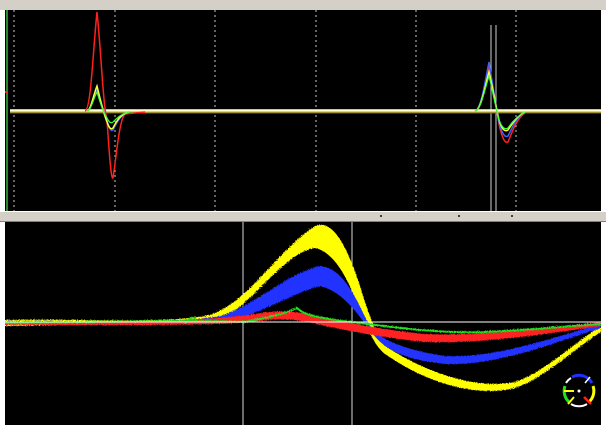 Image resolution: width=606 pixels, height=428 pixels. I want to click on spike1-yellow-trace, so click(108, 106).